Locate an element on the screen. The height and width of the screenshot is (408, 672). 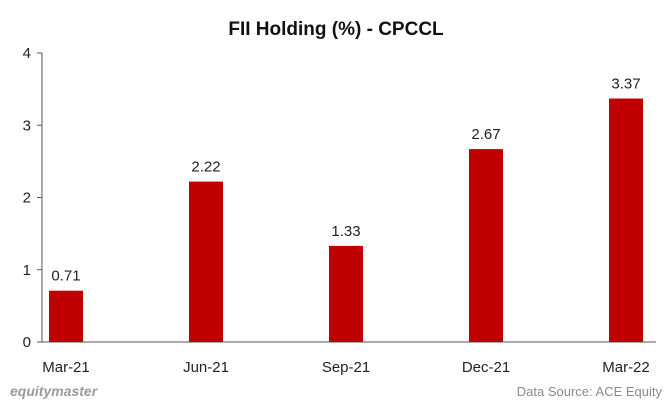
y-tick-label: 3 is located at coordinates (27, 125).